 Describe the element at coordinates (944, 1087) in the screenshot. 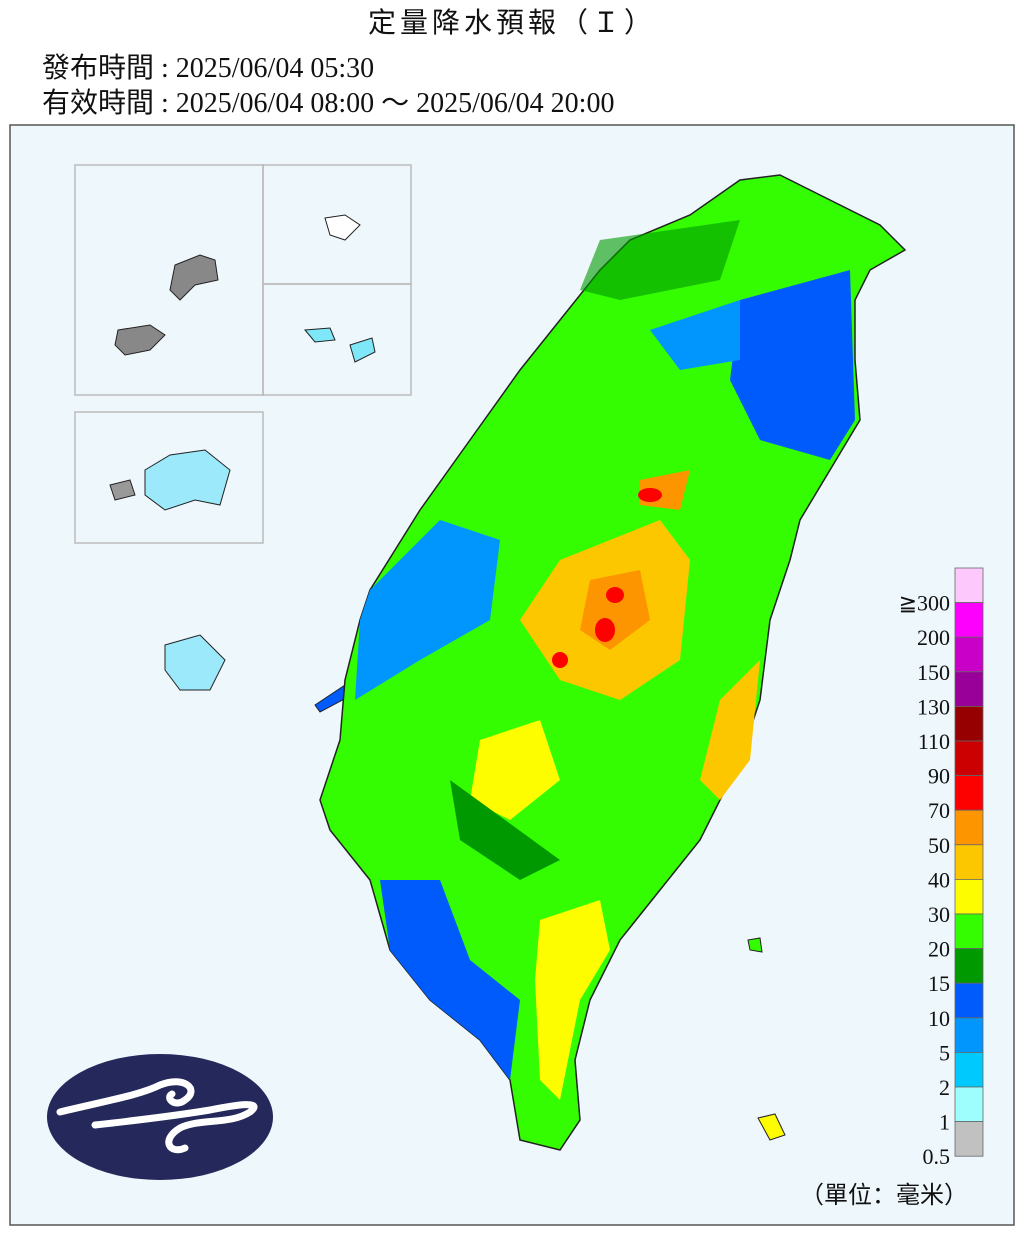

I see `legend-label: 2` at that location.